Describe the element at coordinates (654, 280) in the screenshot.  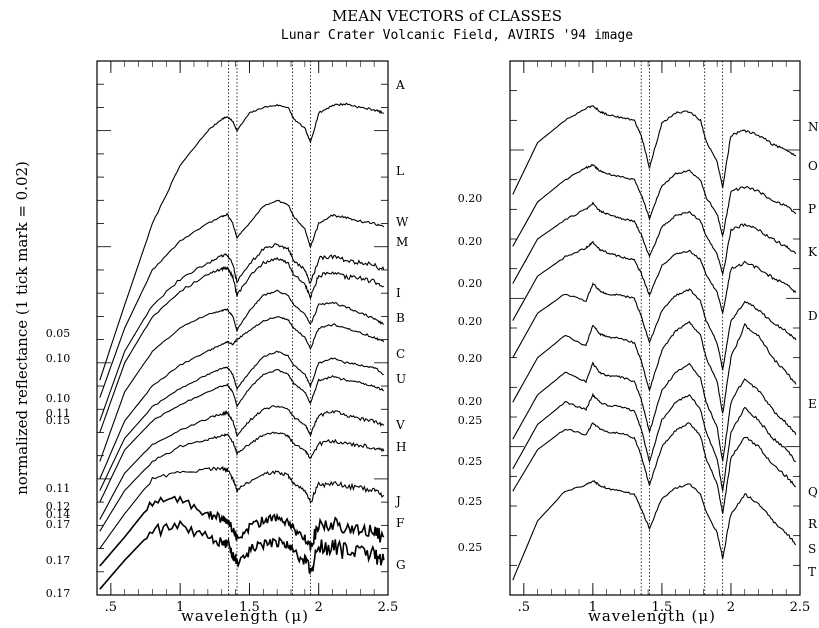
I see `spectrum-K` at that location.